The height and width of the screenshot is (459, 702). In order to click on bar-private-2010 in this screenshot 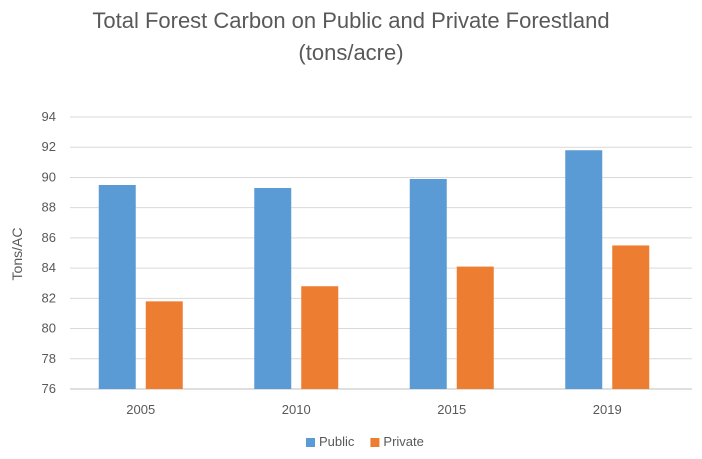, I will do `click(320, 337)`.